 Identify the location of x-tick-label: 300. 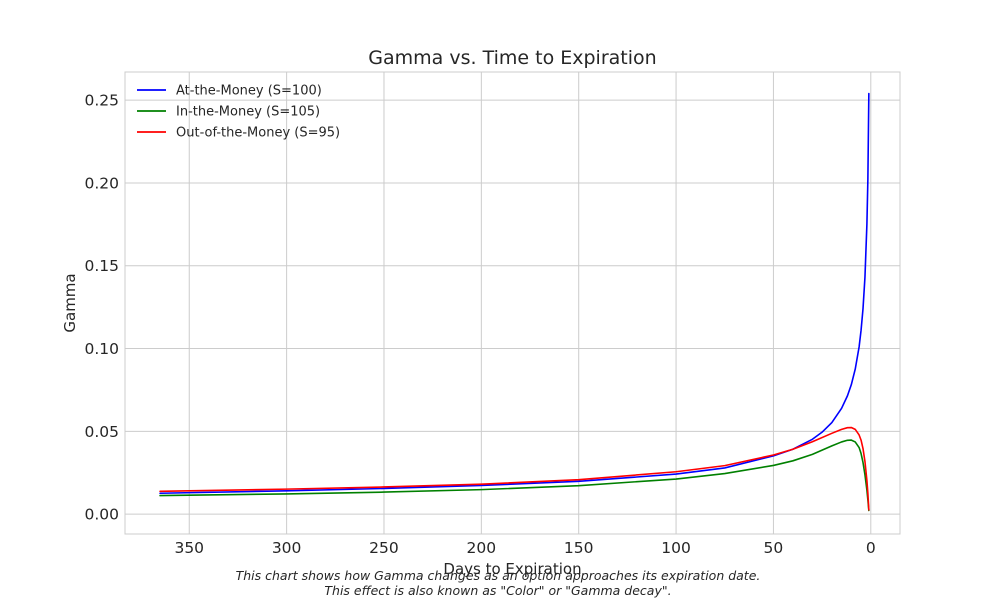
(287, 548).